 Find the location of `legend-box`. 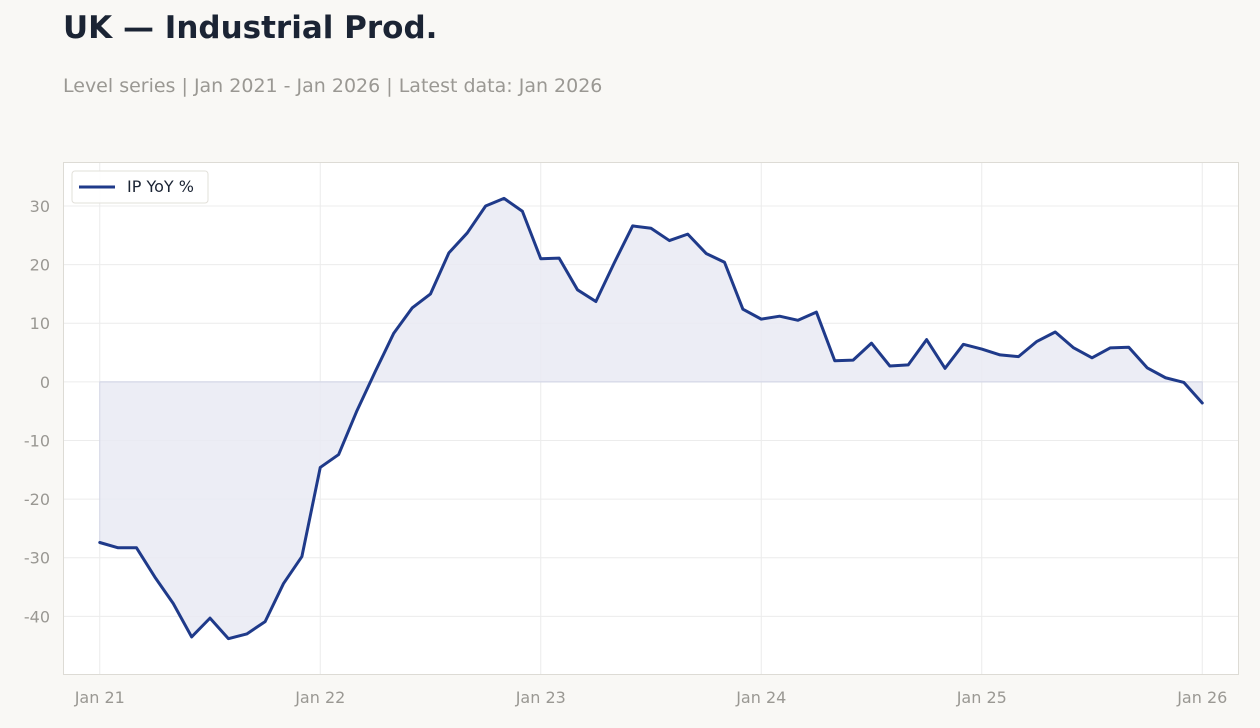

legend-box is located at coordinates (140, 187).